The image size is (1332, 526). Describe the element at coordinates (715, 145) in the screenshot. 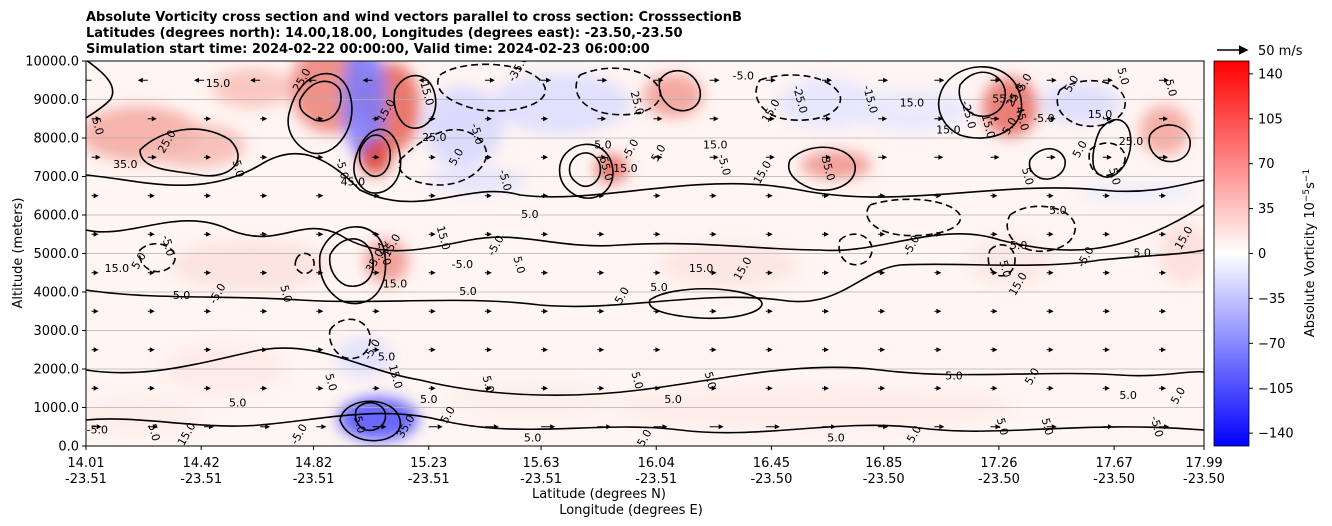

I see `contour-label-61: 15.0` at that location.